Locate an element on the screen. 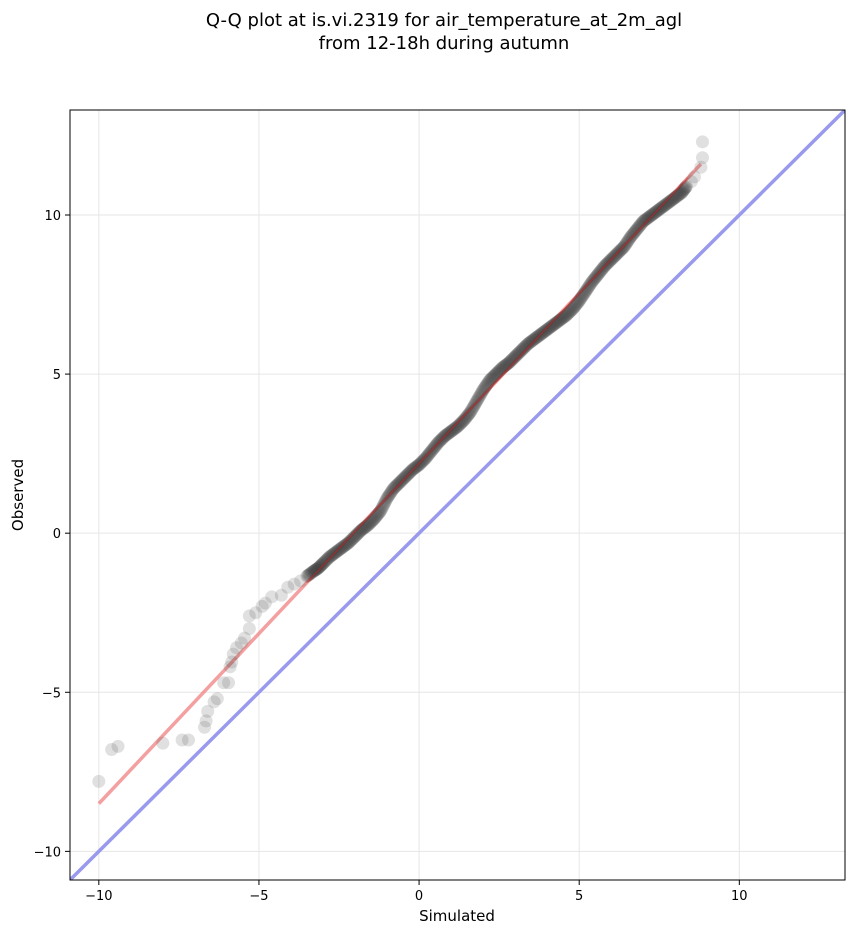 The width and height of the screenshot is (854, 934). x-tick-label: −10 is located at coordinates (98, 896).